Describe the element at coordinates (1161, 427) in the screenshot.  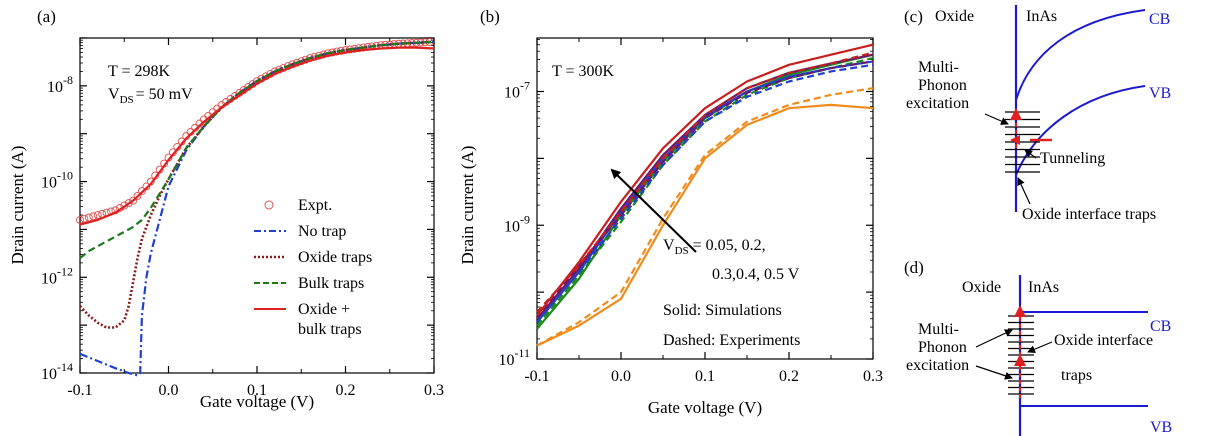
I see `diagram-d-vb-label: VB` at that location.